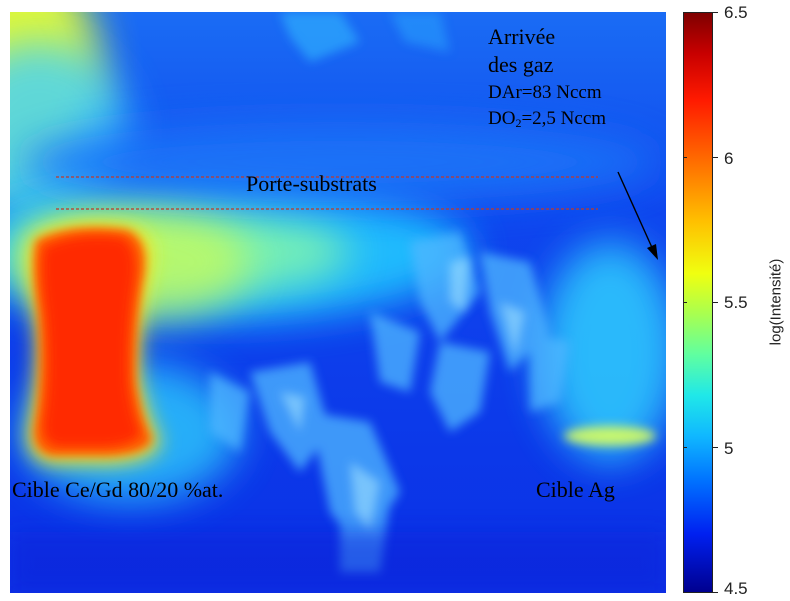 The height and width of the screenshot is (601, 790). I want to click on colorbar-title: log(Intensité), so click(776, 302).